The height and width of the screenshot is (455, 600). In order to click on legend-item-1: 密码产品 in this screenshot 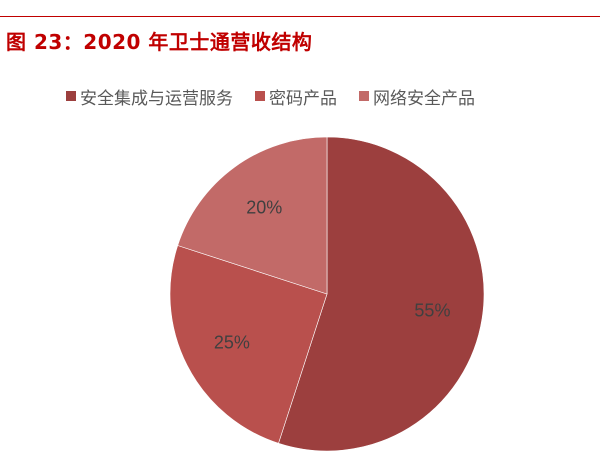, I will do `click(296, 96)`.